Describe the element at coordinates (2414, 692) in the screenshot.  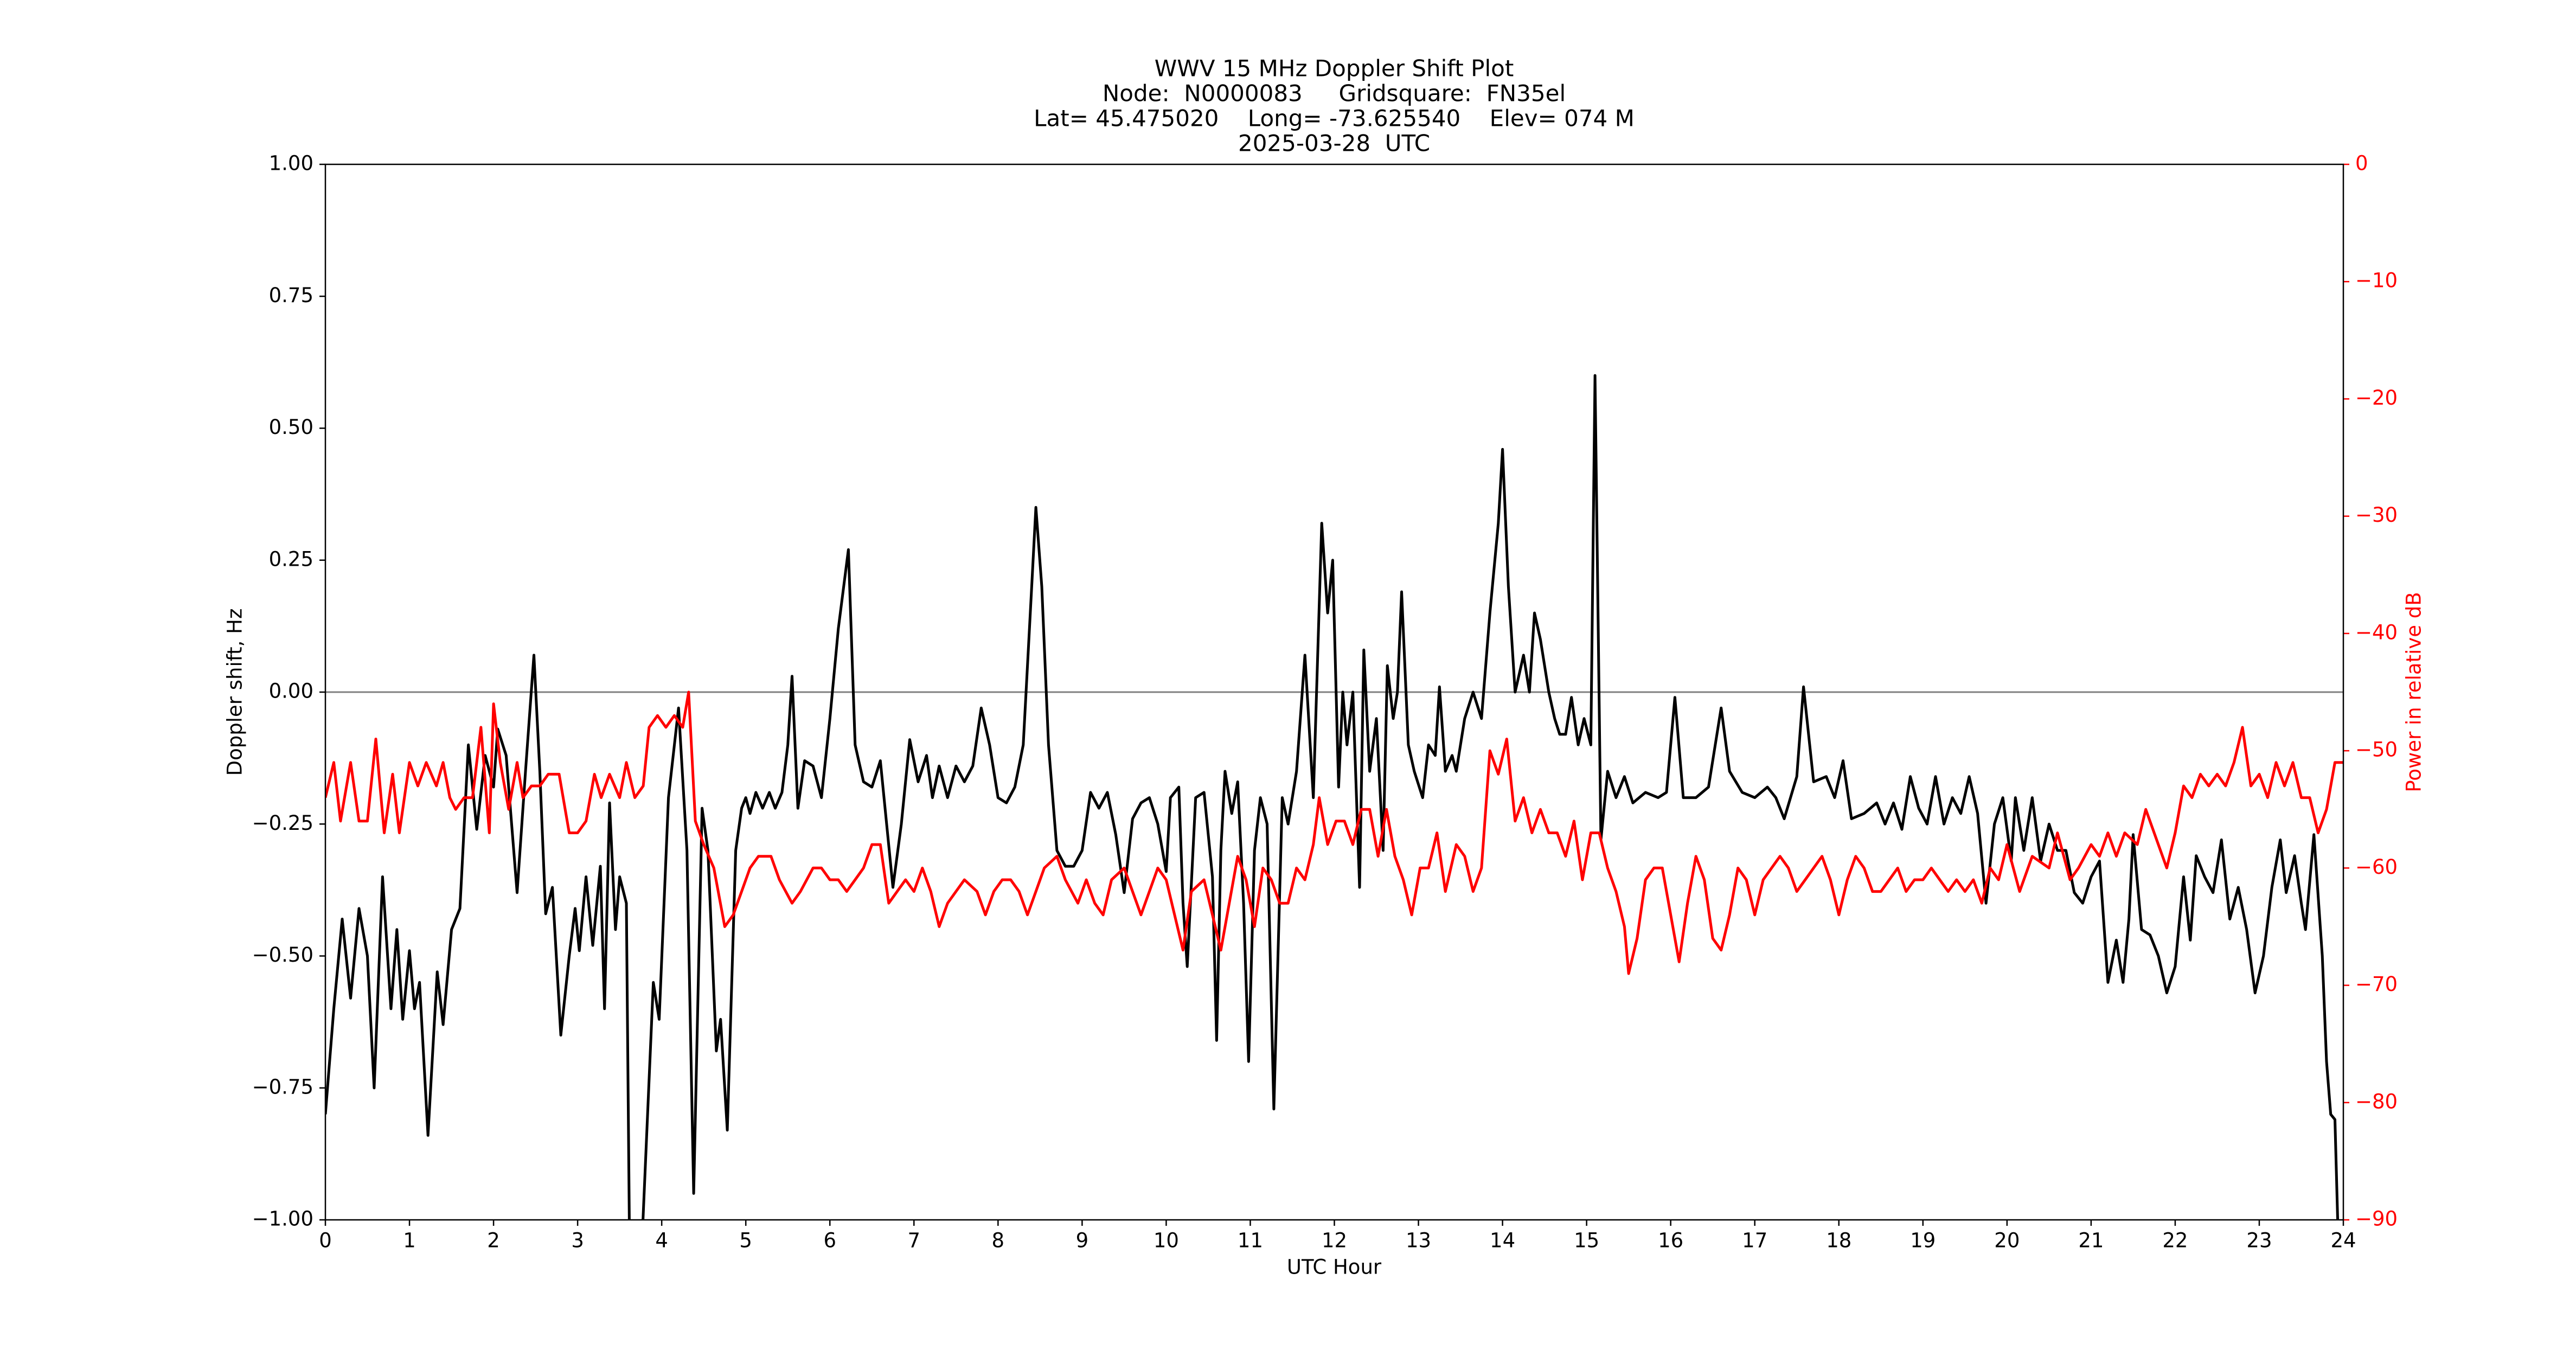
I see `y2-axis-label: Power in relative dB` at that location.